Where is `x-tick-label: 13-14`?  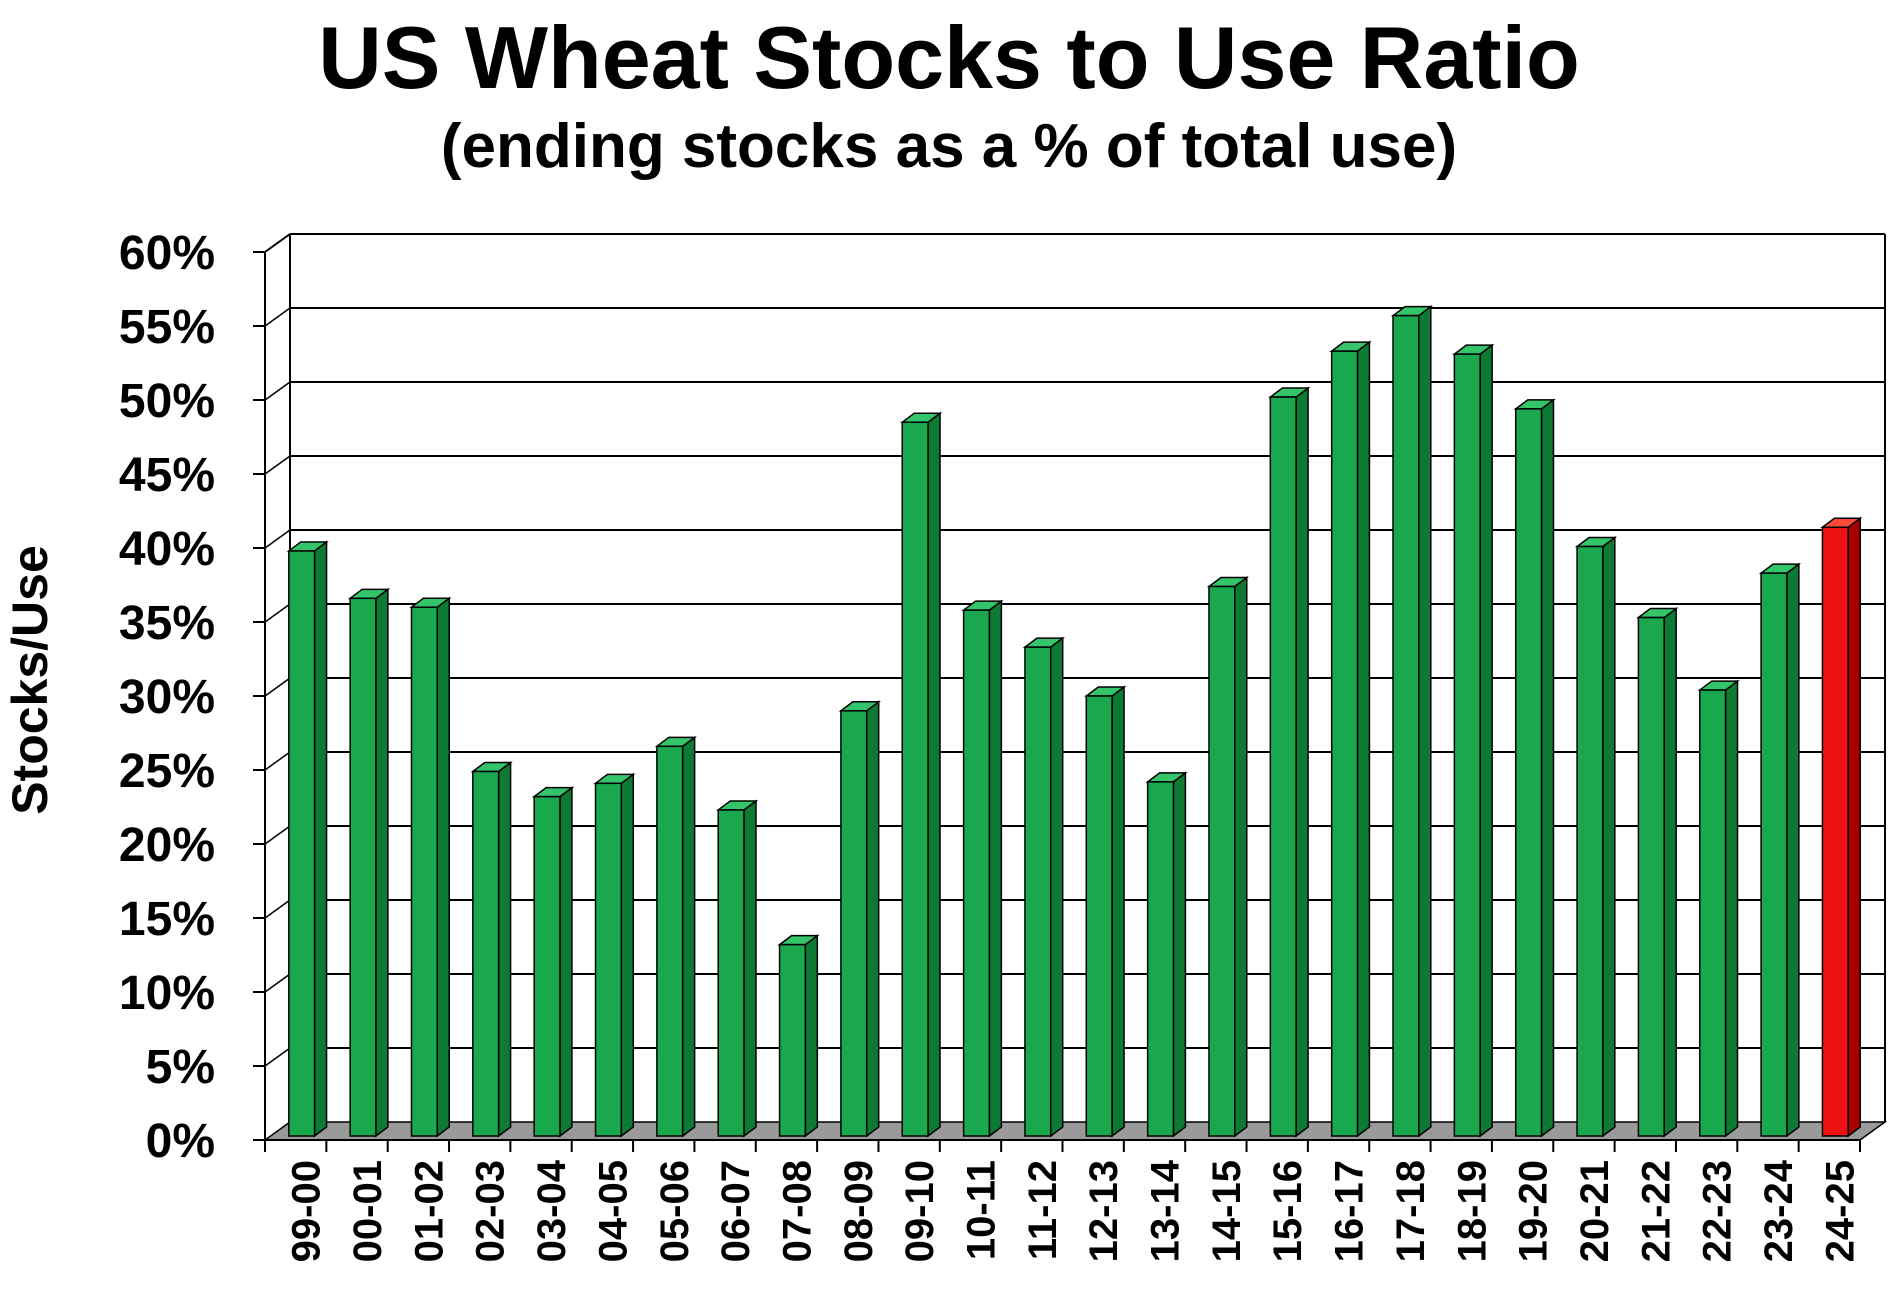
x-tick-label: 13-14 is located at coordinates (1166, 1210).